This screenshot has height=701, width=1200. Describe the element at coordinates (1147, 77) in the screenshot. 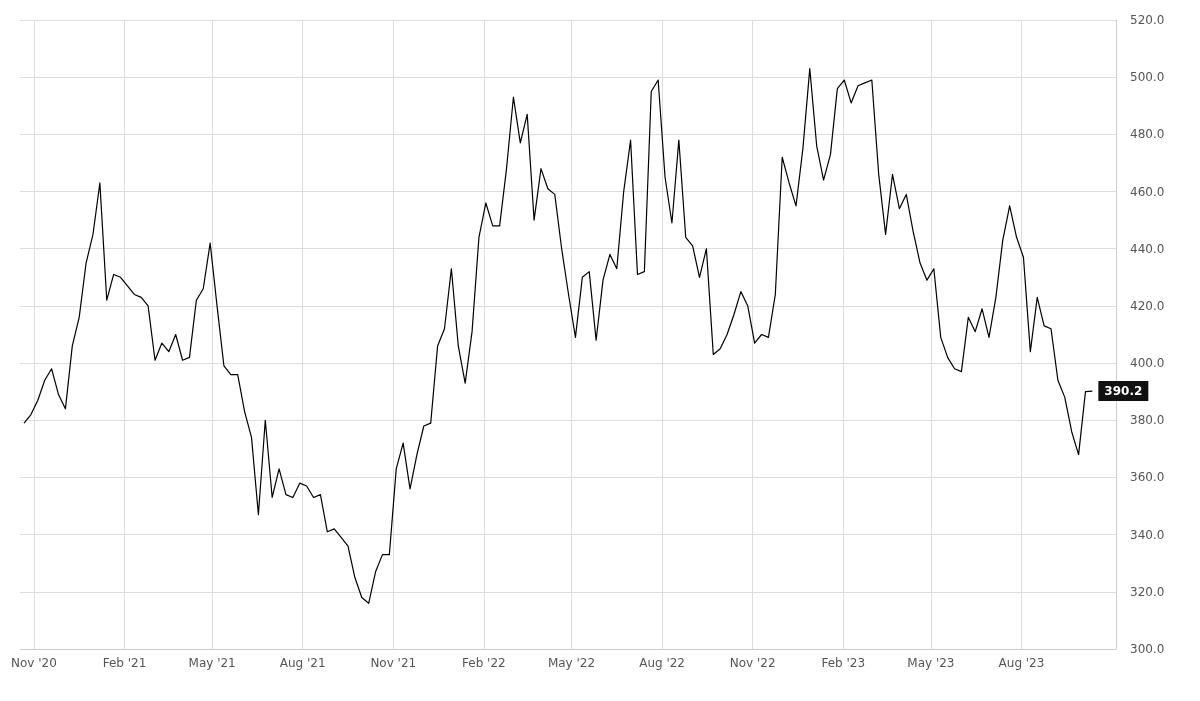

I see `y-tick-label: 500.0` at that location.